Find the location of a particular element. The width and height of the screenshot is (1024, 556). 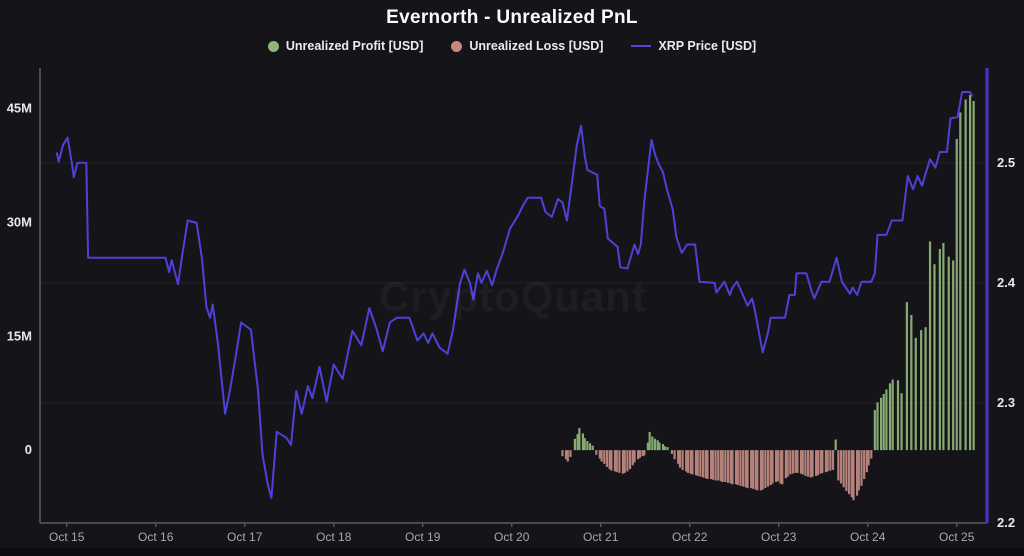

legend-label: XRP Price [USD] is located at coordinates (707, 46).